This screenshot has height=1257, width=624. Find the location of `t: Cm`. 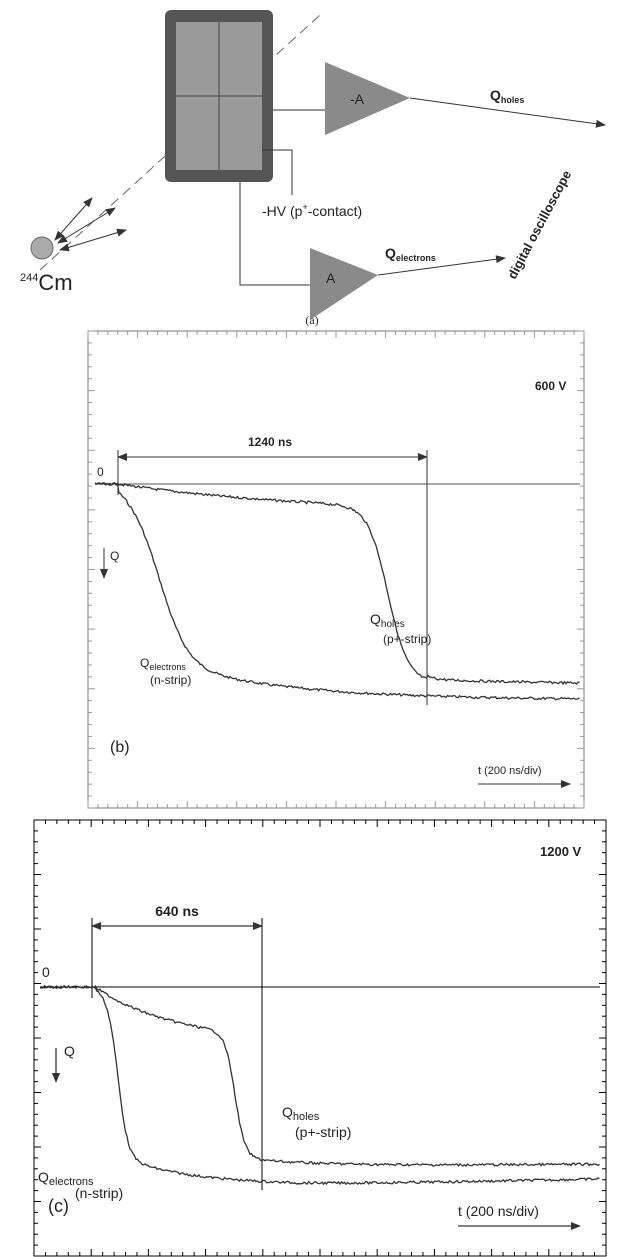

t: Cm is located at coordinates (55, 282).